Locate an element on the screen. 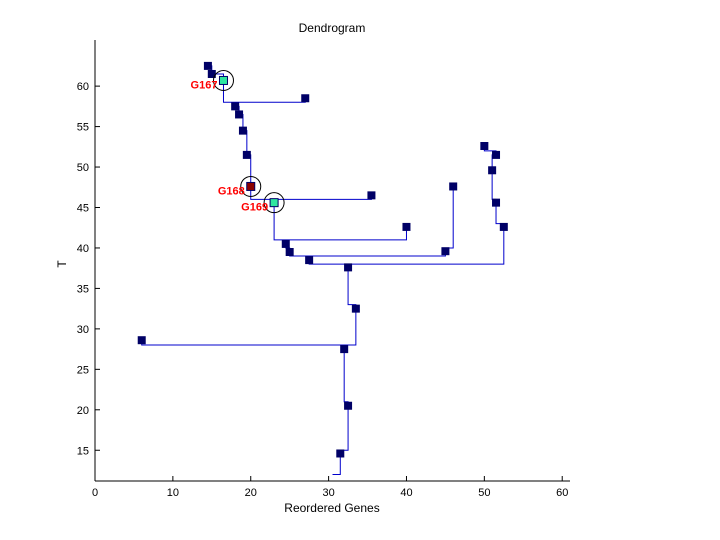  x-tick-label: 0 is located at coordinates (95, 493).